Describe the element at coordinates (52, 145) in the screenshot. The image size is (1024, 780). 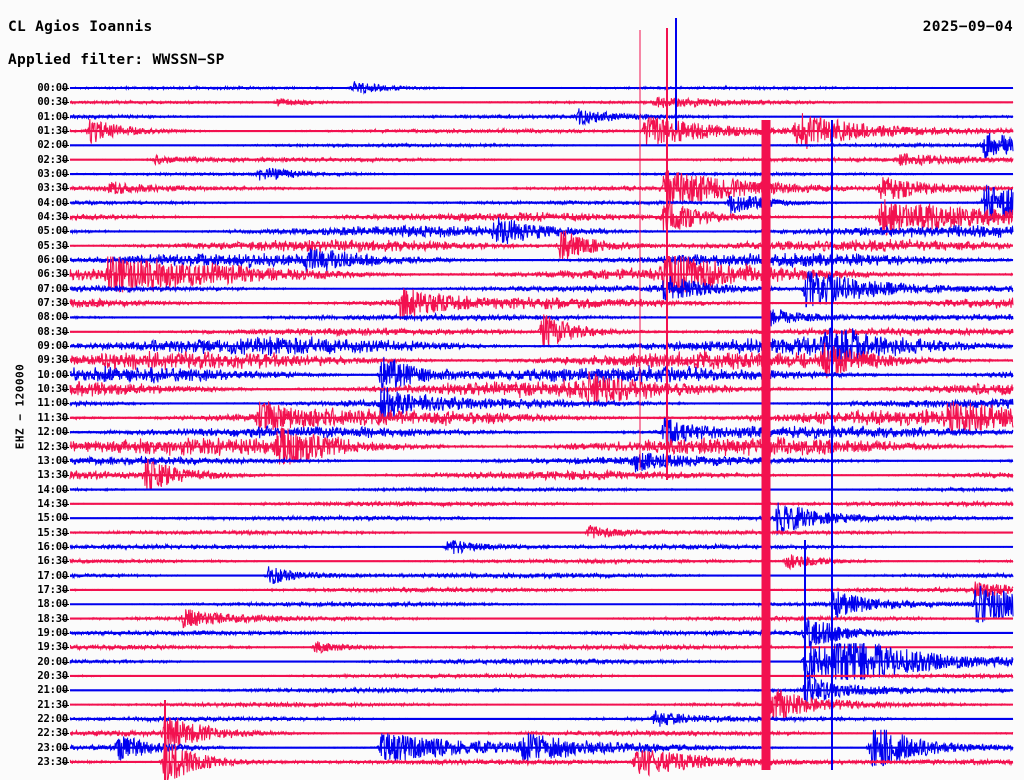
I see `time-axis-label: 02:00` at that location.